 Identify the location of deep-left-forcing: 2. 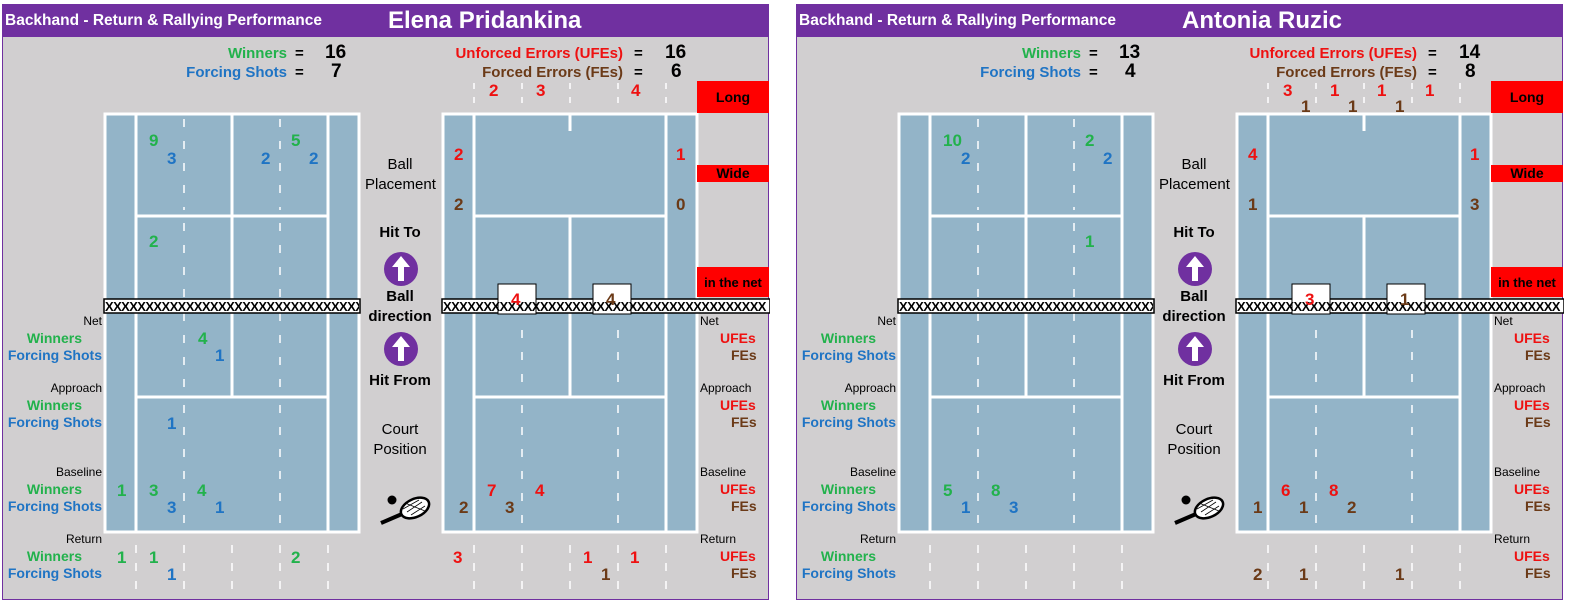
(966, 158).